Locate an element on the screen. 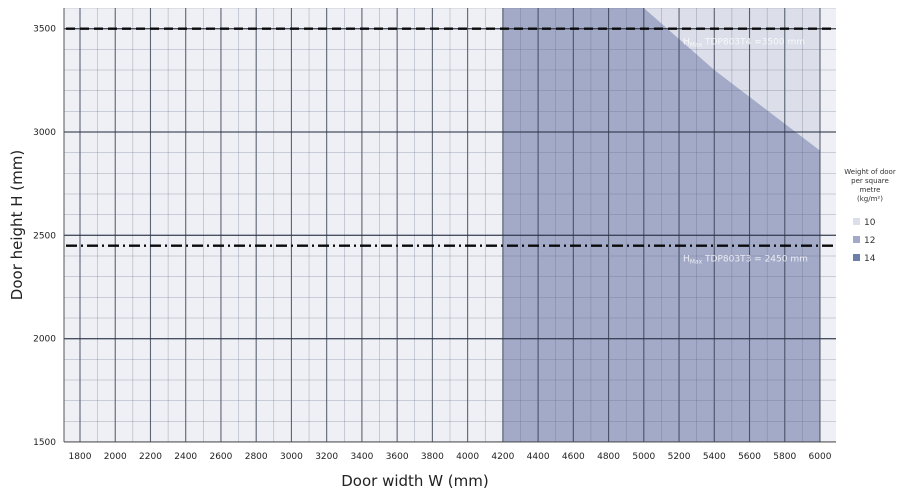  x-tick-label: 2200 is located at coordinates (150, 457).